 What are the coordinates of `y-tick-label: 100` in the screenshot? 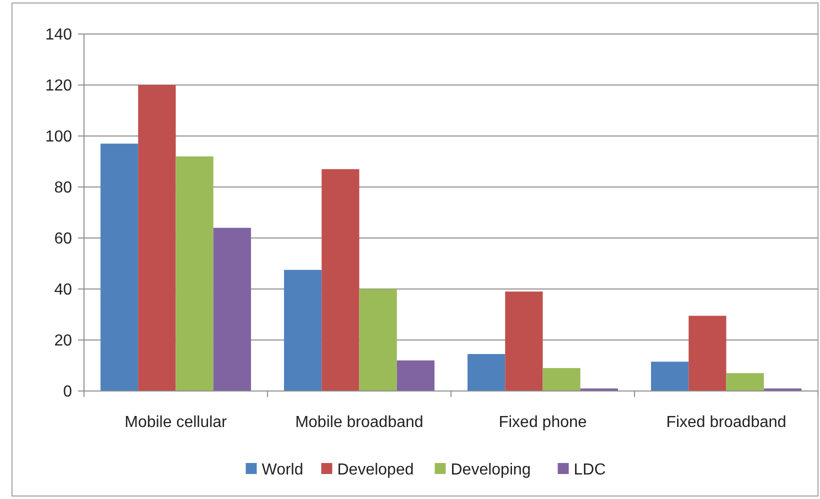 It's located at (58, 137).